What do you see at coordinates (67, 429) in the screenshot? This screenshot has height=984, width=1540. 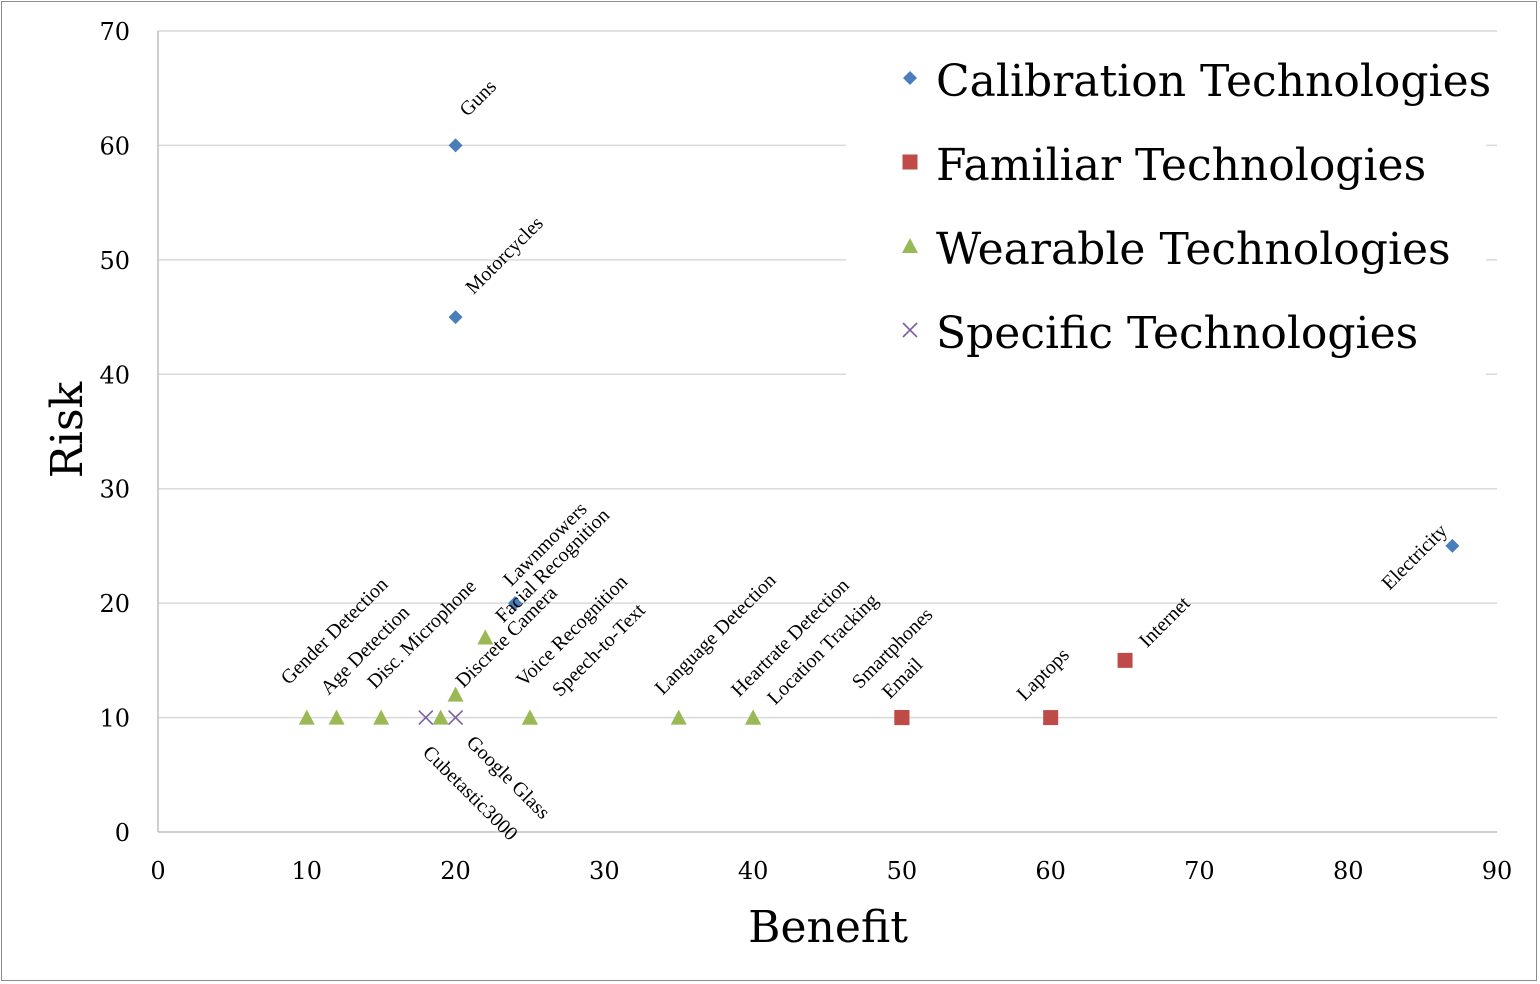 I see `y-axis-title: Risk` at bounding box center [67, 429].